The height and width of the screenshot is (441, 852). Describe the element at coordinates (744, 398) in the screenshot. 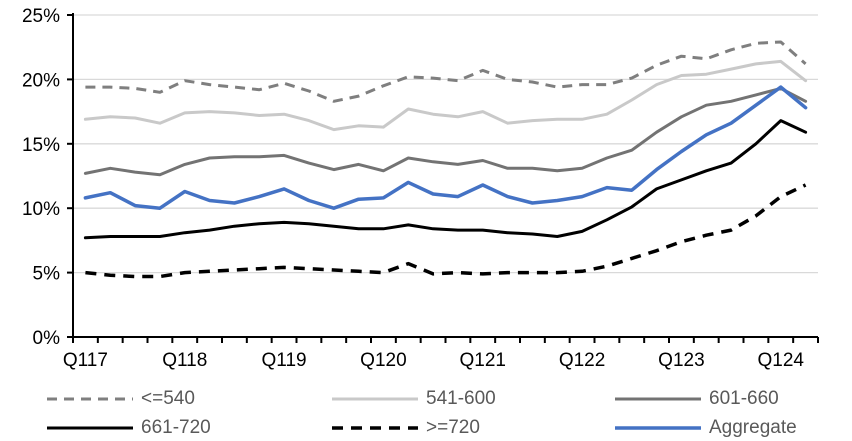

I see `legend-label: 601-660` at that location.